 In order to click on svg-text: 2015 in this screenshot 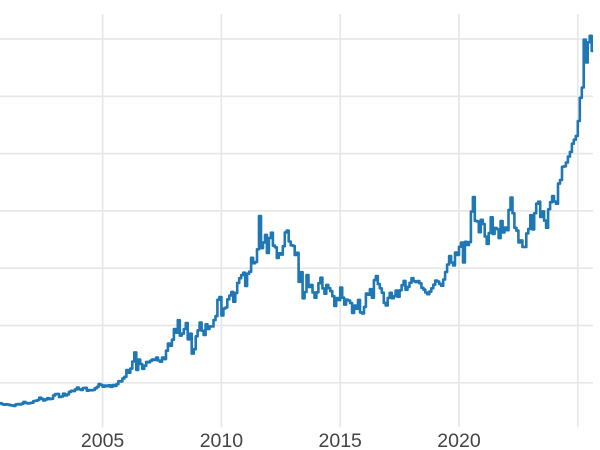, I will do `click(341, 440)`.